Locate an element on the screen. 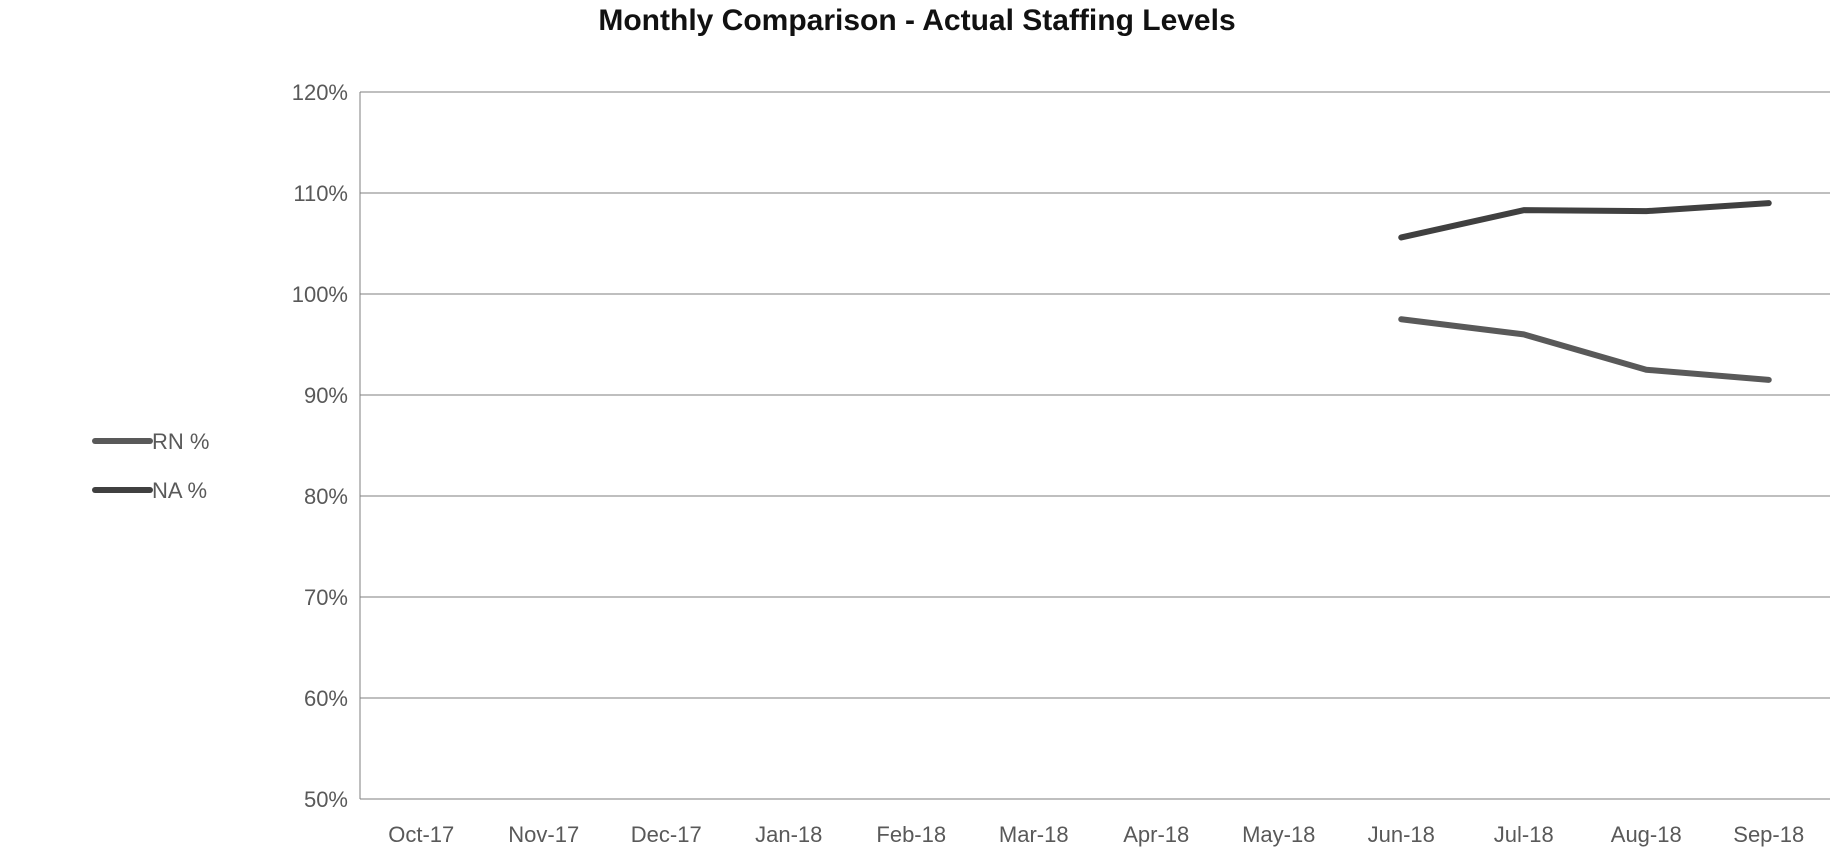 This screenshot has height=848, width=1835. x-tick-label: Jan-18 is located at coordinates (788, 834).